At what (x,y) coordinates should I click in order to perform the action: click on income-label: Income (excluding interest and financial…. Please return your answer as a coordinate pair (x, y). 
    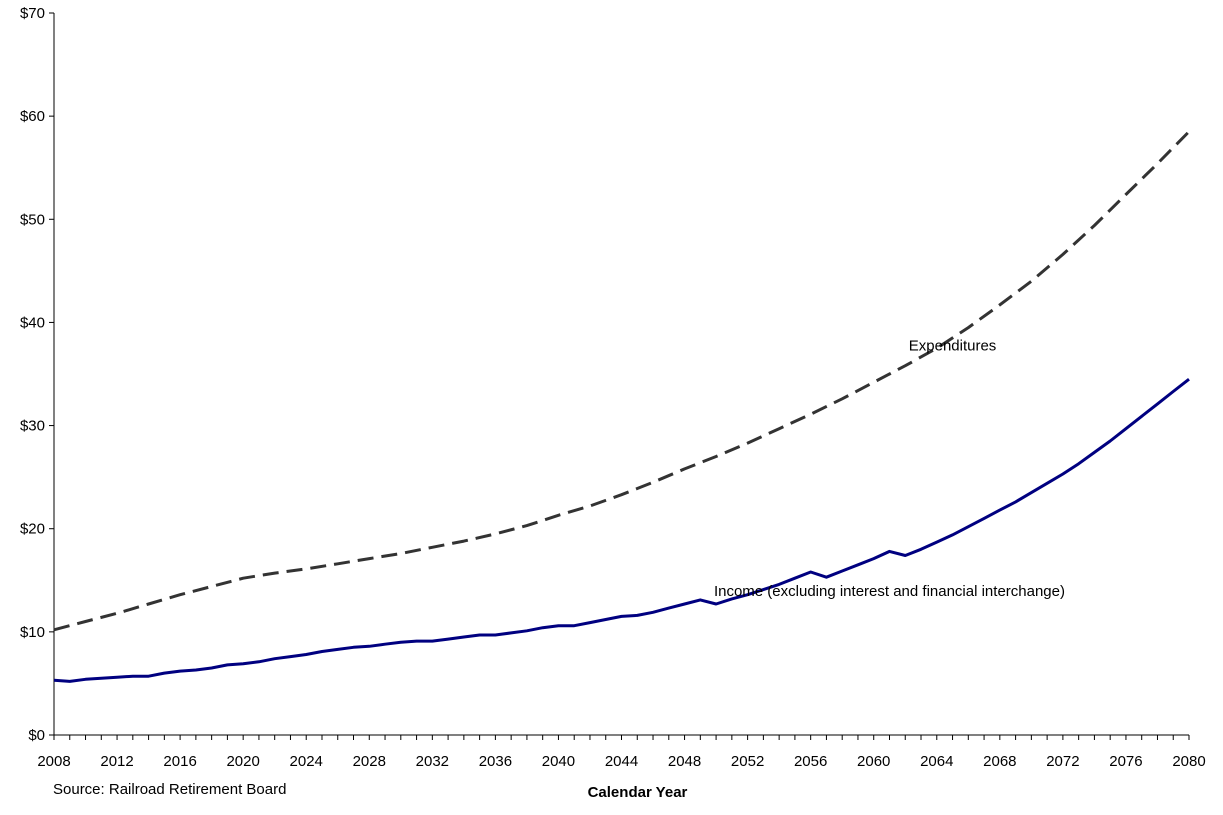
    Looking at the image, I should click on (889, 591).